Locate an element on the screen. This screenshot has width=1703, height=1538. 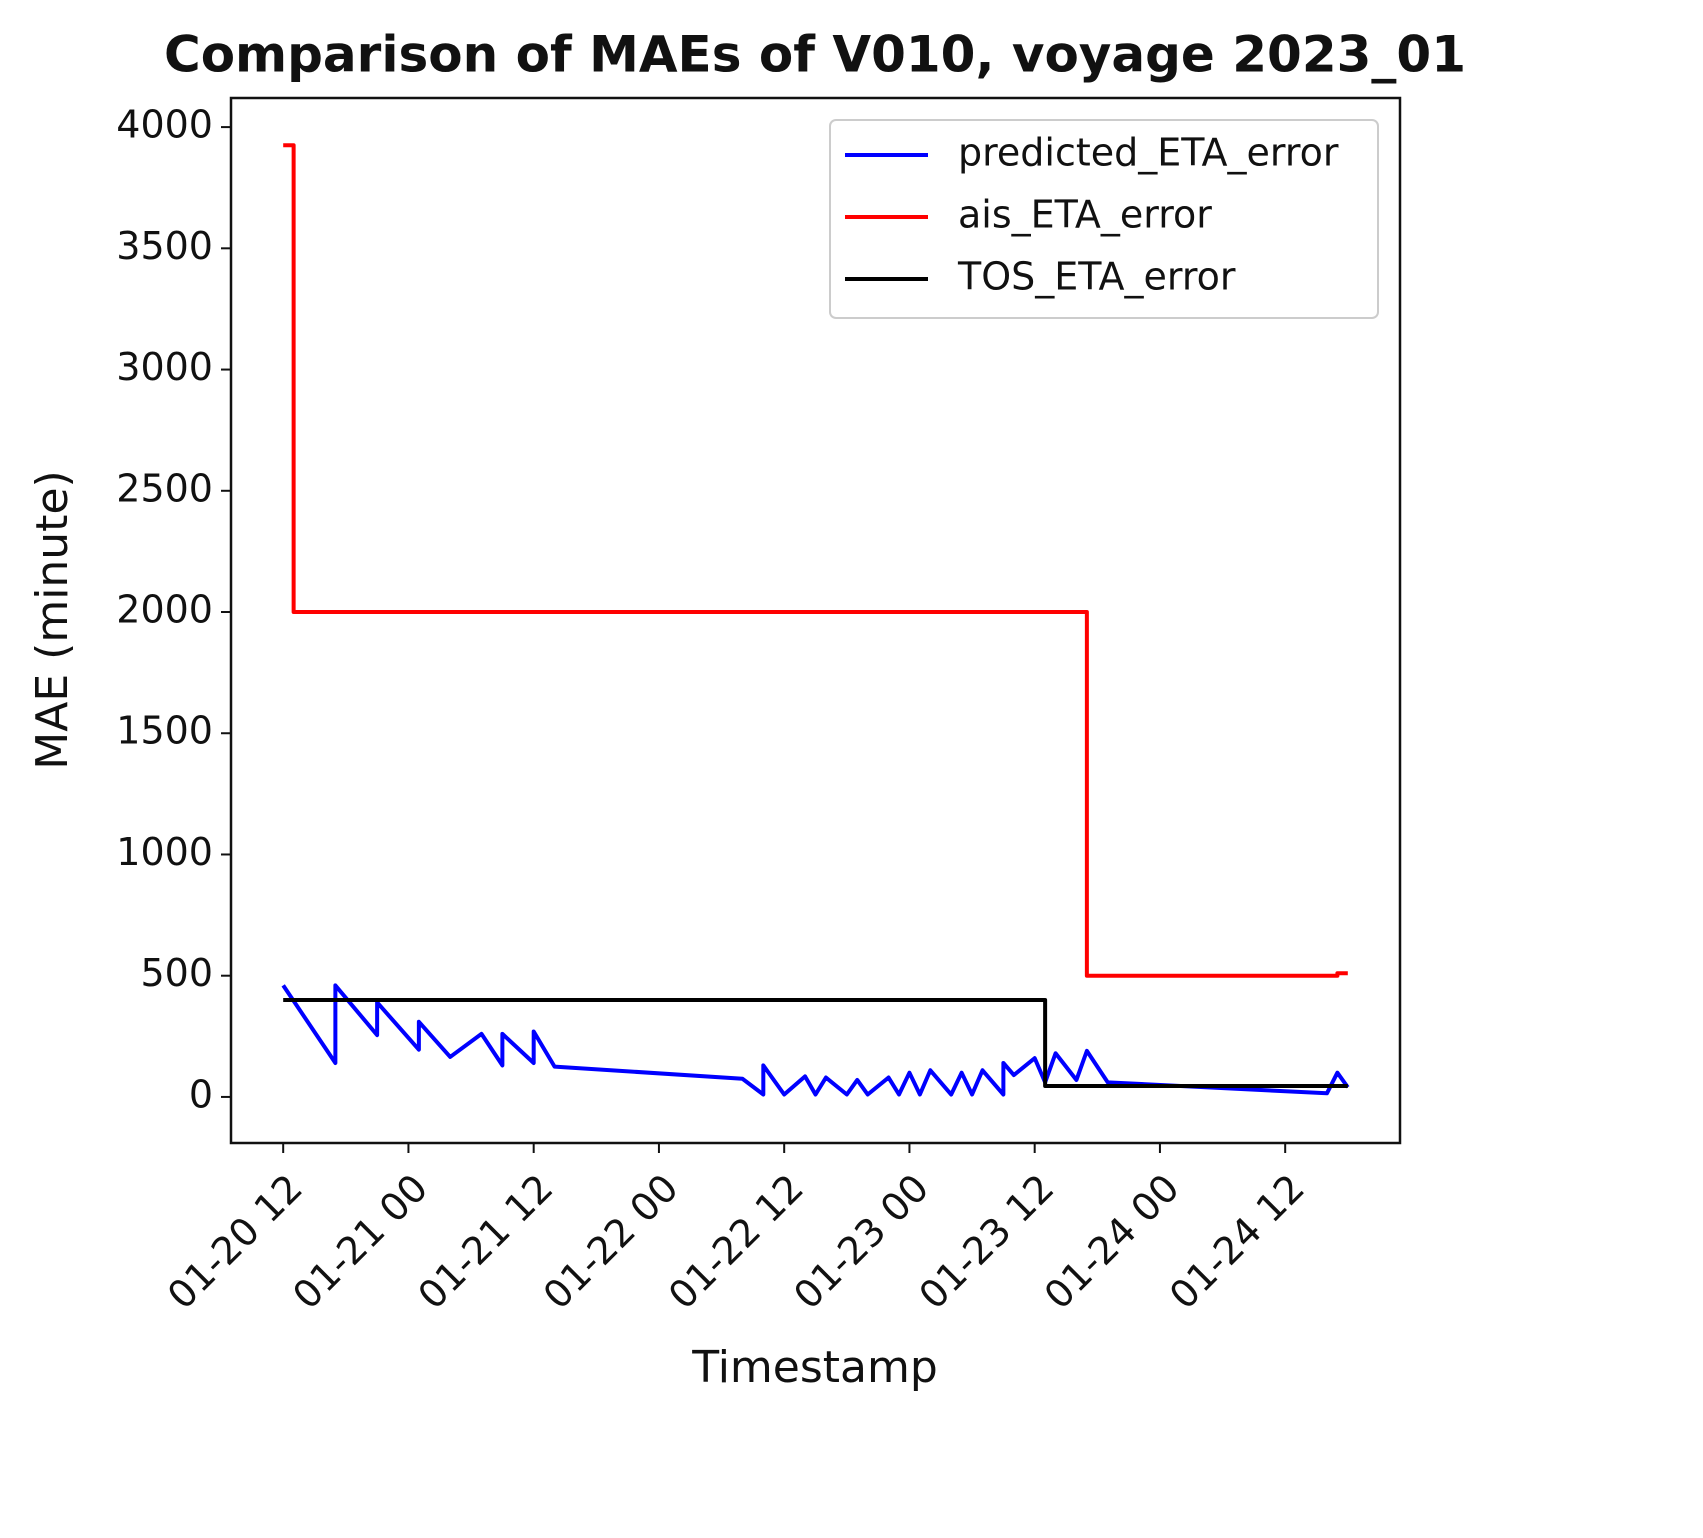
x-tick-label: 01-21 12 is located at coordinates (486, 1242).